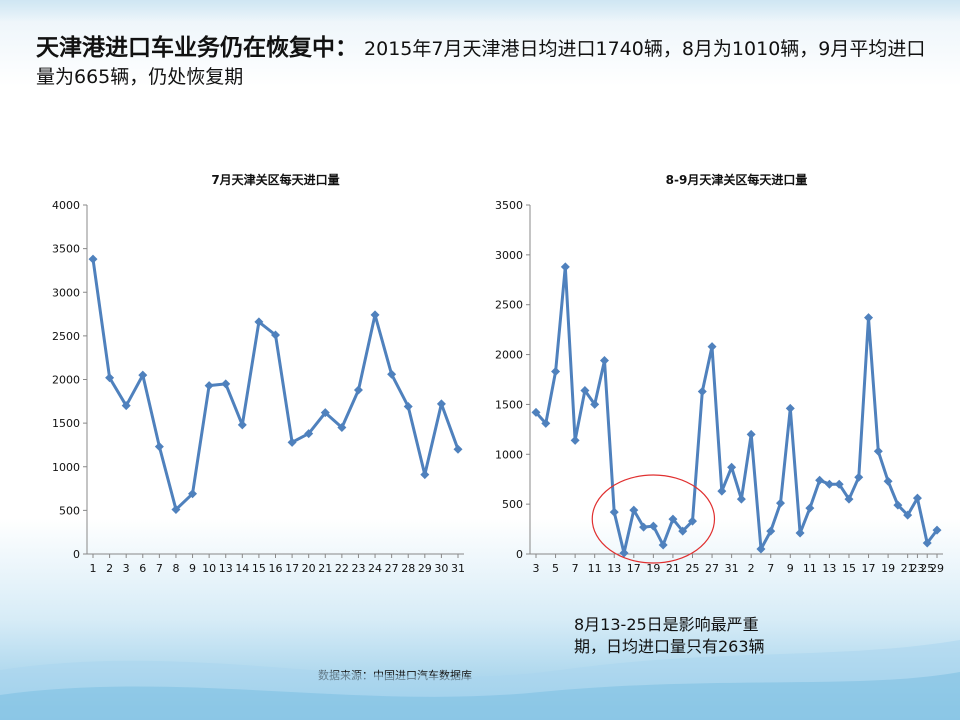 This screenshot has width=960, height=720. I want to click on x-tick-label: 28, so click(408, 568).